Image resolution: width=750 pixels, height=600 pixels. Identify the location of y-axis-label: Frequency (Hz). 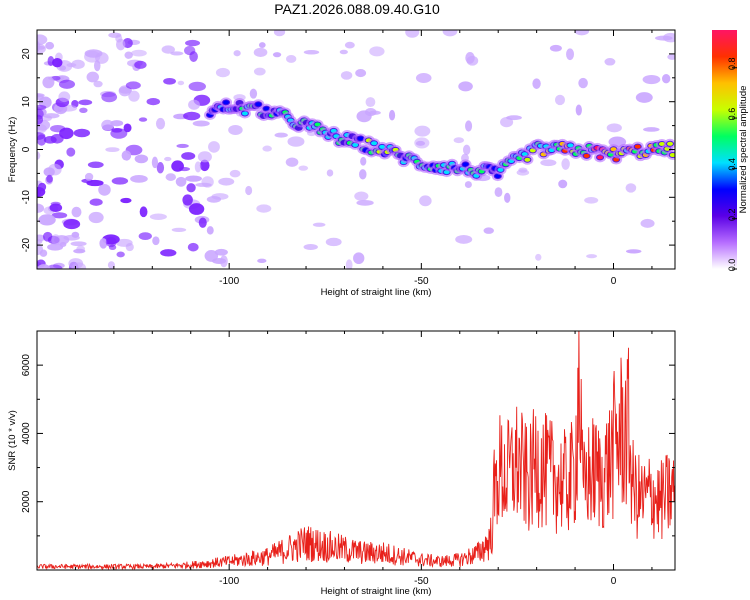
(12, 149).